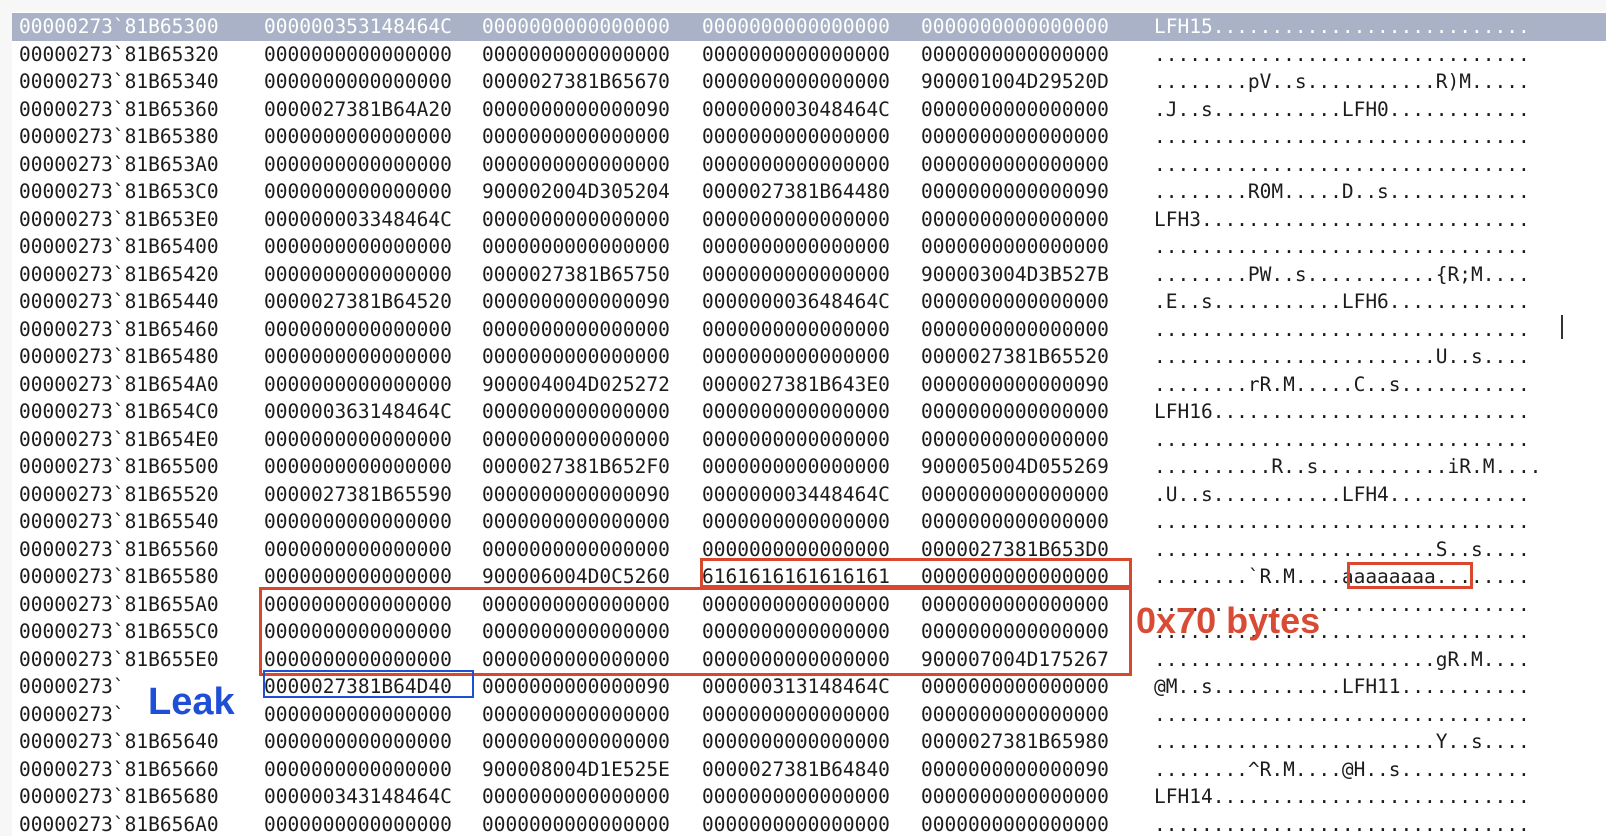 Image resolution: width=1606 pixels, height=836 pixels. I want to click on text-cursor, so click(1562, 327).